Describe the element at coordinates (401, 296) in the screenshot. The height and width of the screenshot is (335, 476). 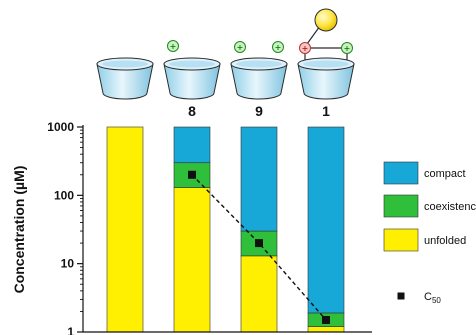
I see `legend-c50-marker` at that location.